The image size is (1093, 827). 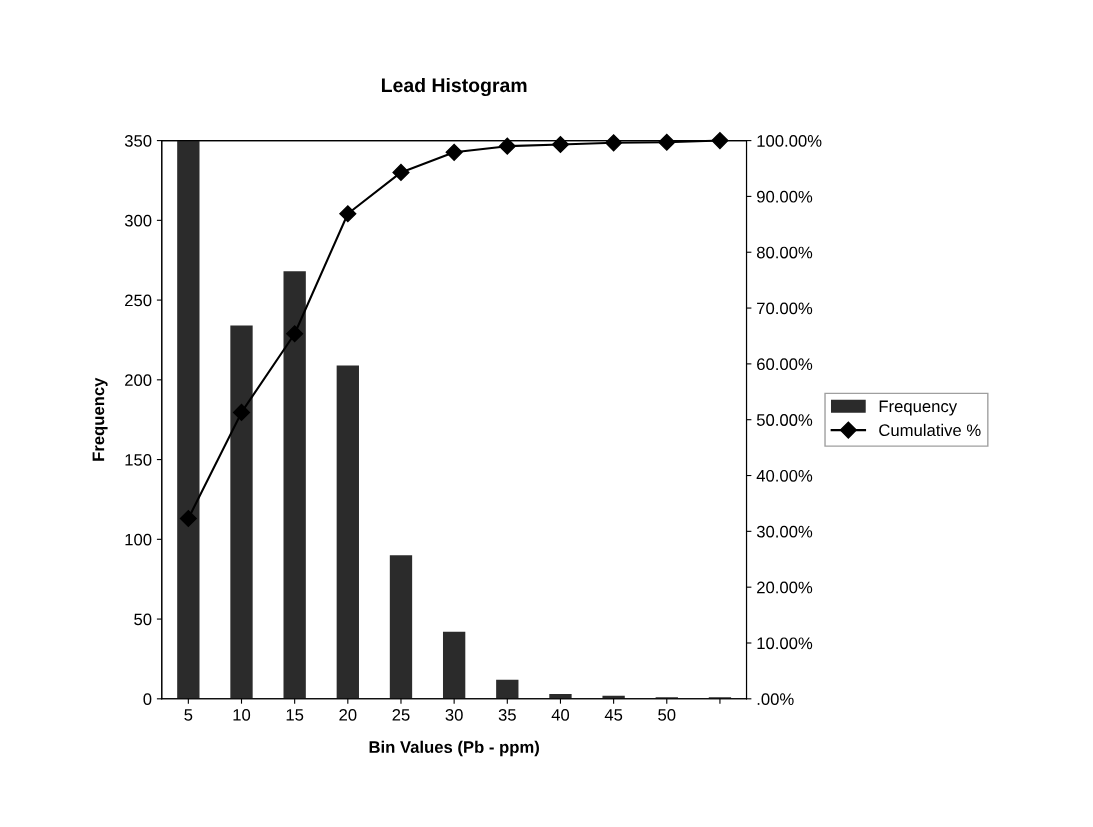 I want to click on x-tick-label: 50, so click(x=667, y=714).